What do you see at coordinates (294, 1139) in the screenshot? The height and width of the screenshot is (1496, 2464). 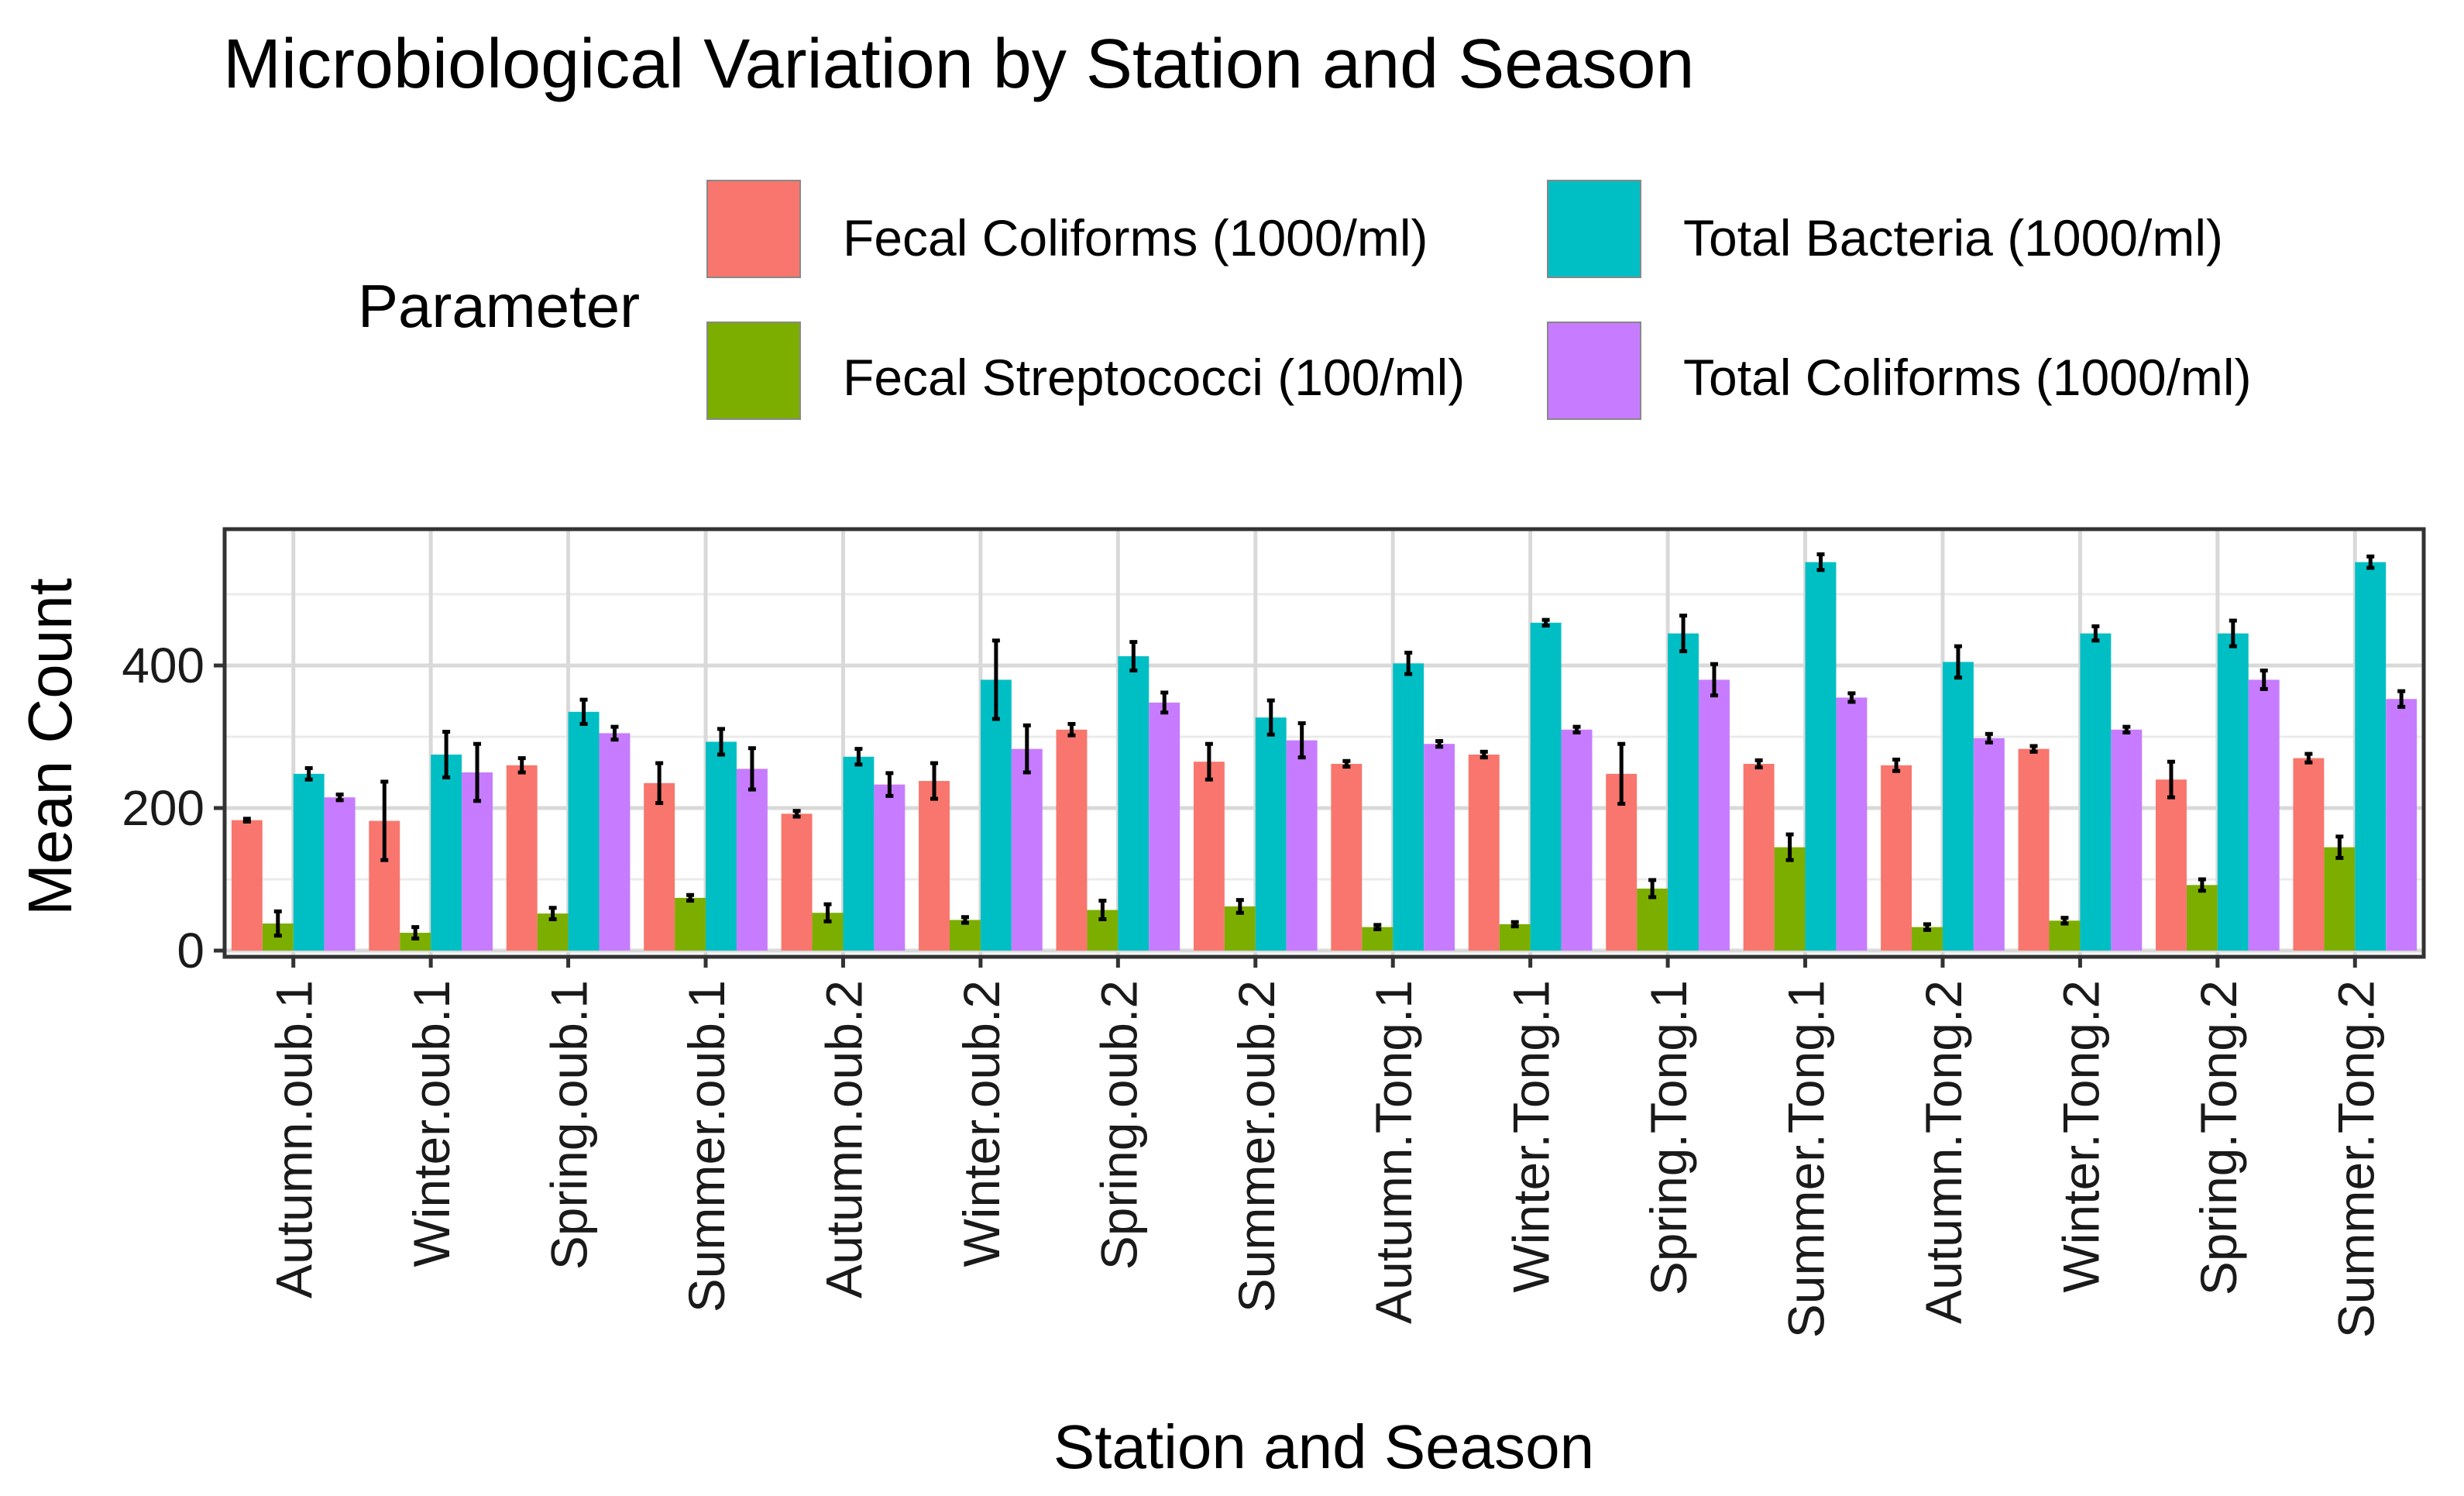 I see `x-tick-label: Autumn.oub.1` at bounding box center [294, 1139].